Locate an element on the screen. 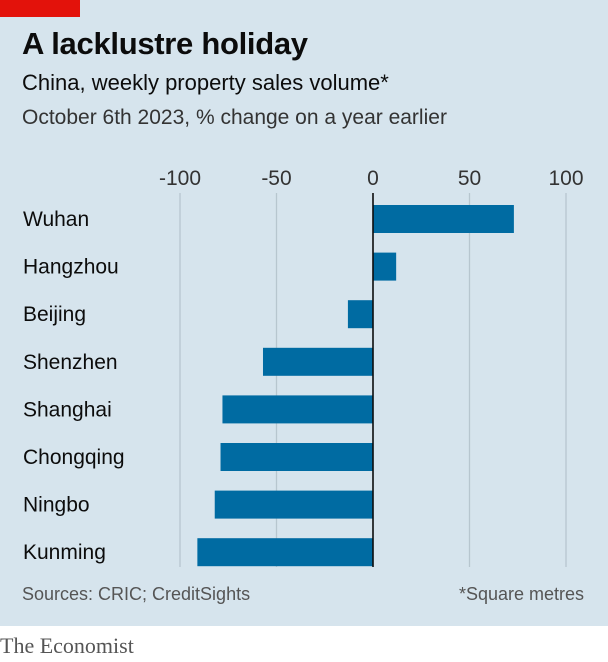 The height and width of the screenshot is (662, 608). bar-shenzhen is located at coordinates (317, 361).